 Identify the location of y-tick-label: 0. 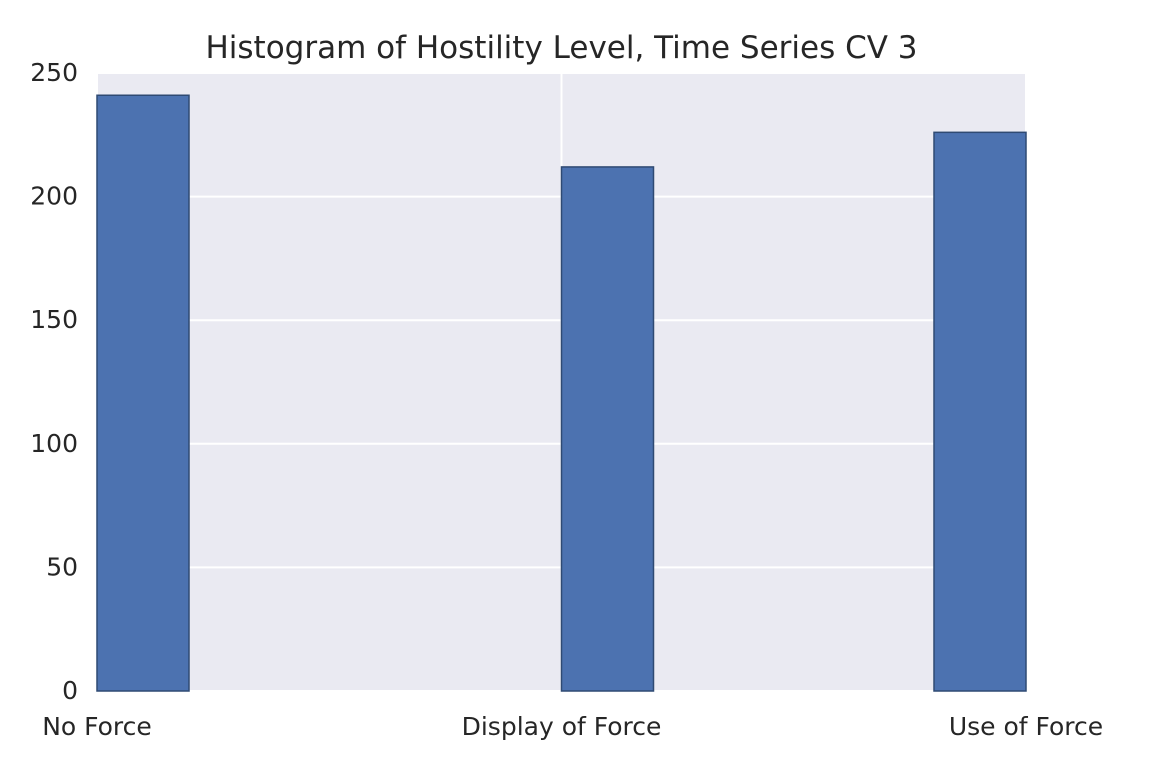
(70, 690).